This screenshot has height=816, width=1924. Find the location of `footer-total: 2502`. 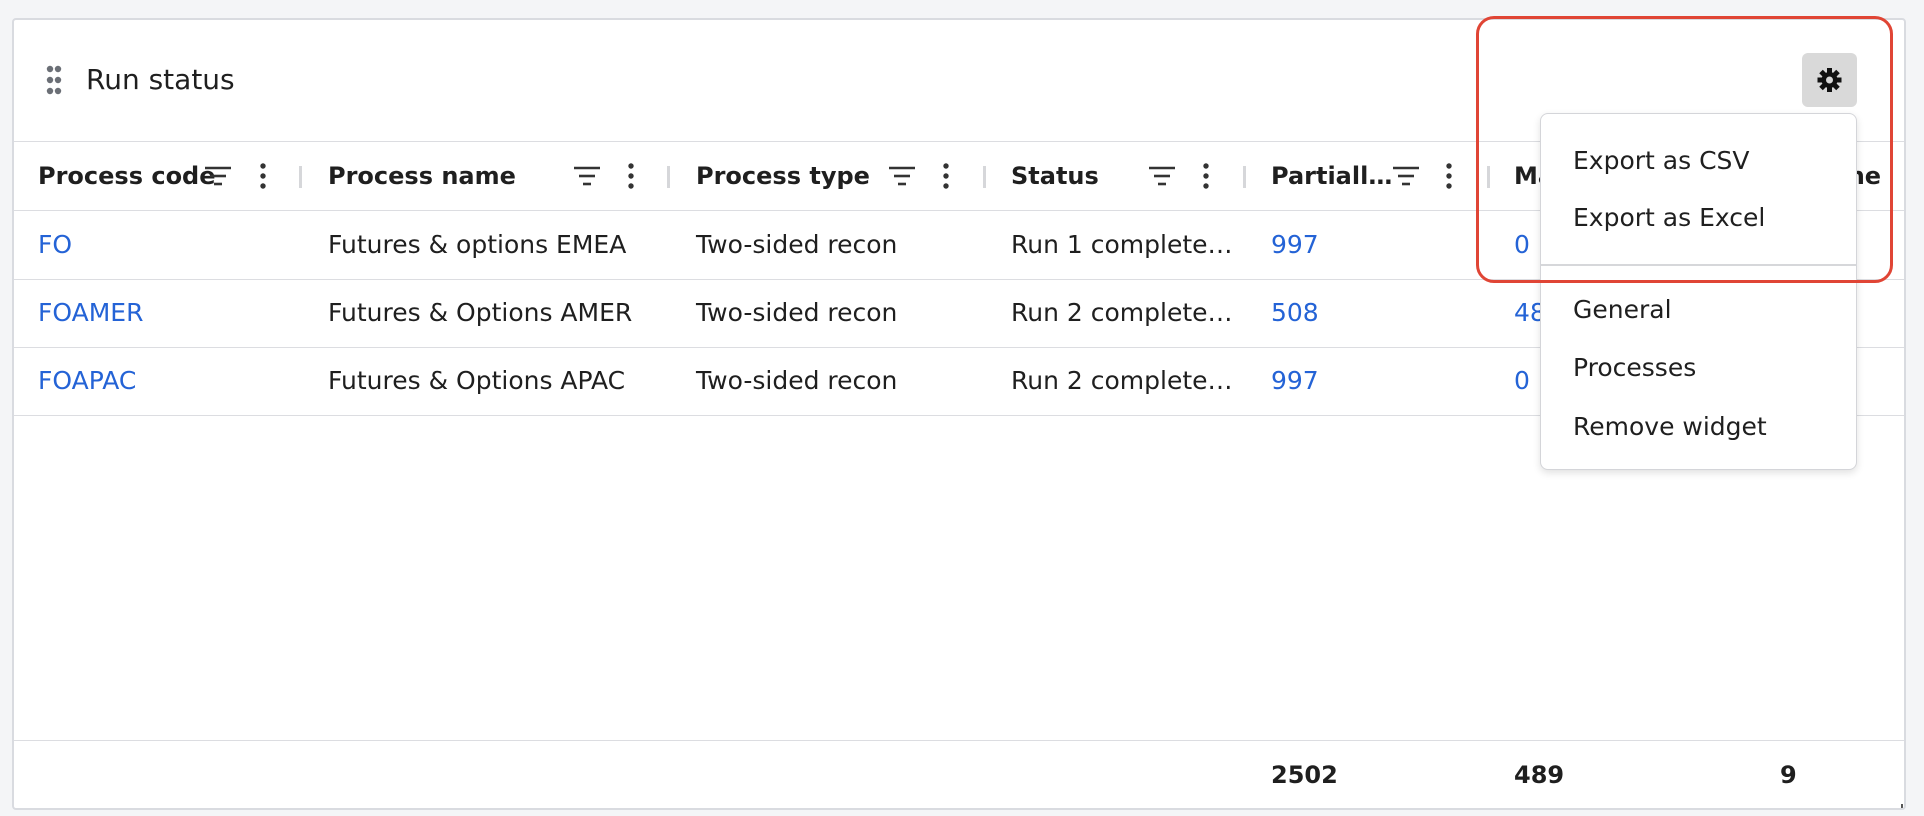

footer-total: 2502 is located at coordinates (1304, 775).